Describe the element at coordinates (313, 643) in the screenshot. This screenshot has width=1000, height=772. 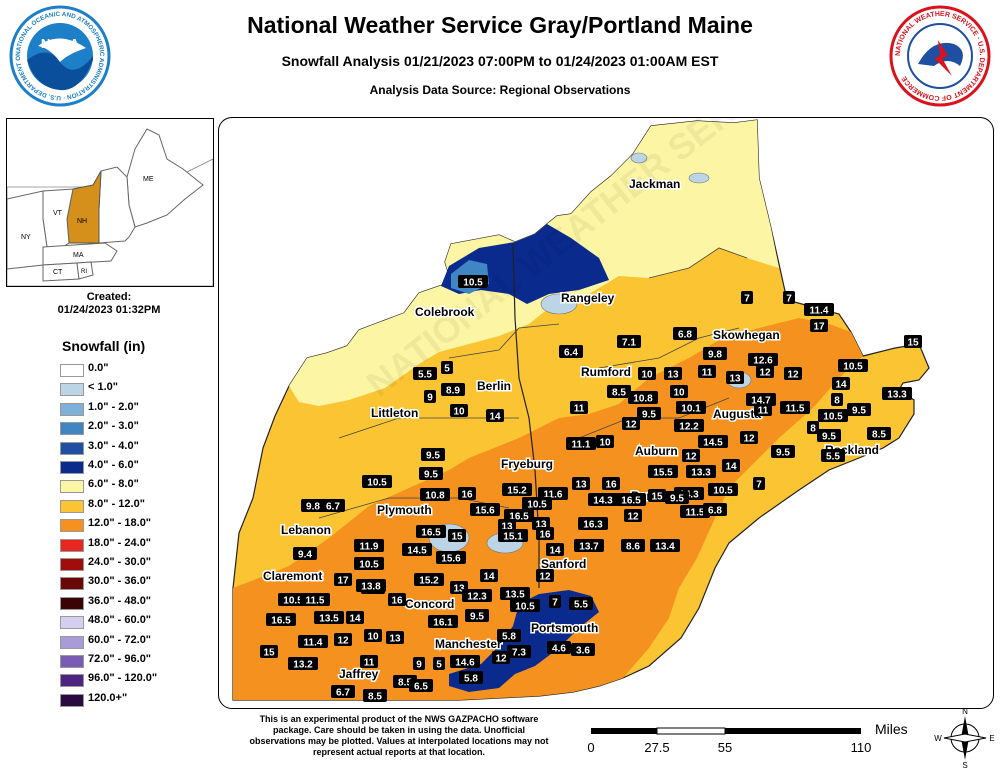
I see `svg-text: 11.4` at that location.